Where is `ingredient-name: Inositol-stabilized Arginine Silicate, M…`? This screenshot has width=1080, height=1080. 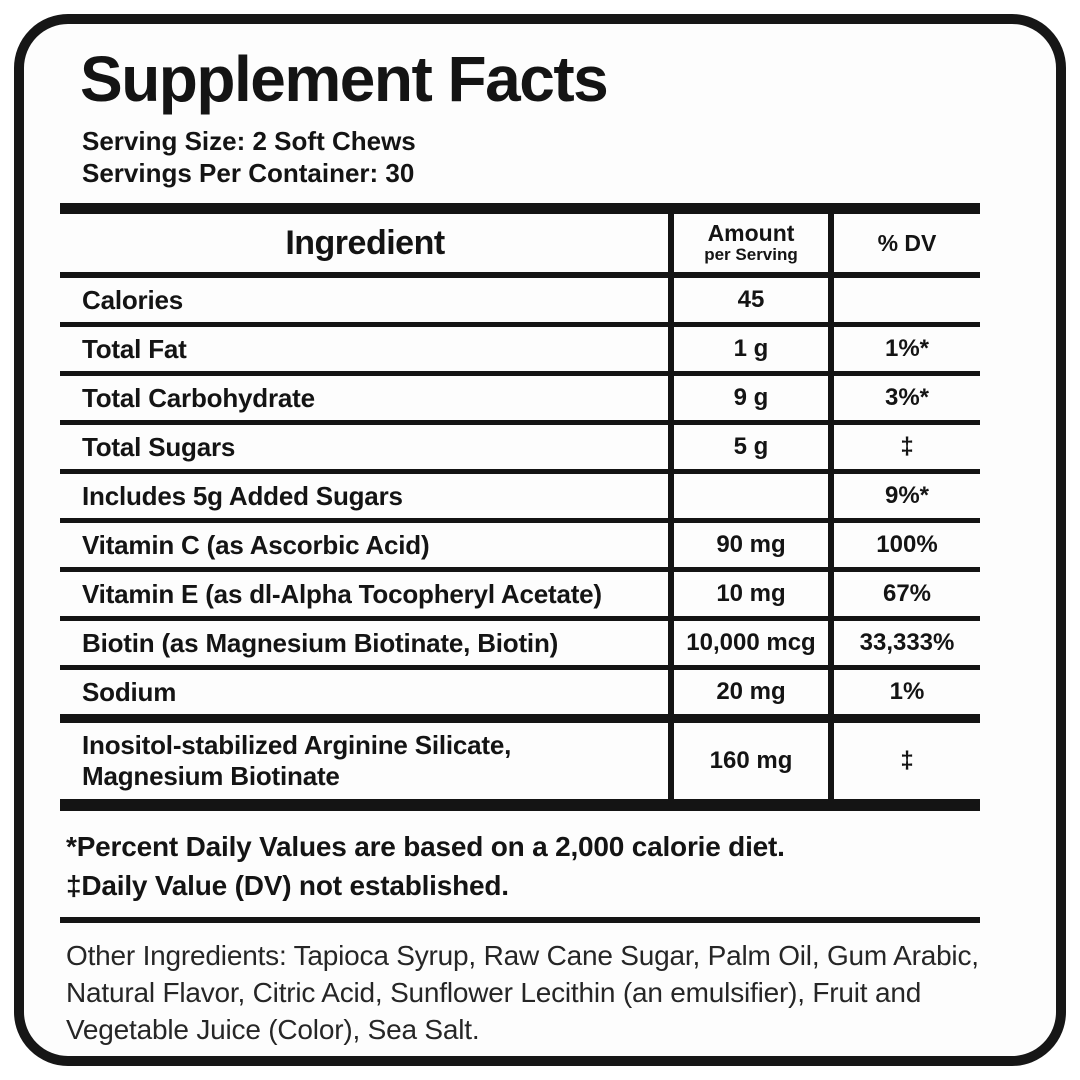 ingredient-name: Inositol-stabilized Arginine Silicate, M… is located at coordinates (297, 761).